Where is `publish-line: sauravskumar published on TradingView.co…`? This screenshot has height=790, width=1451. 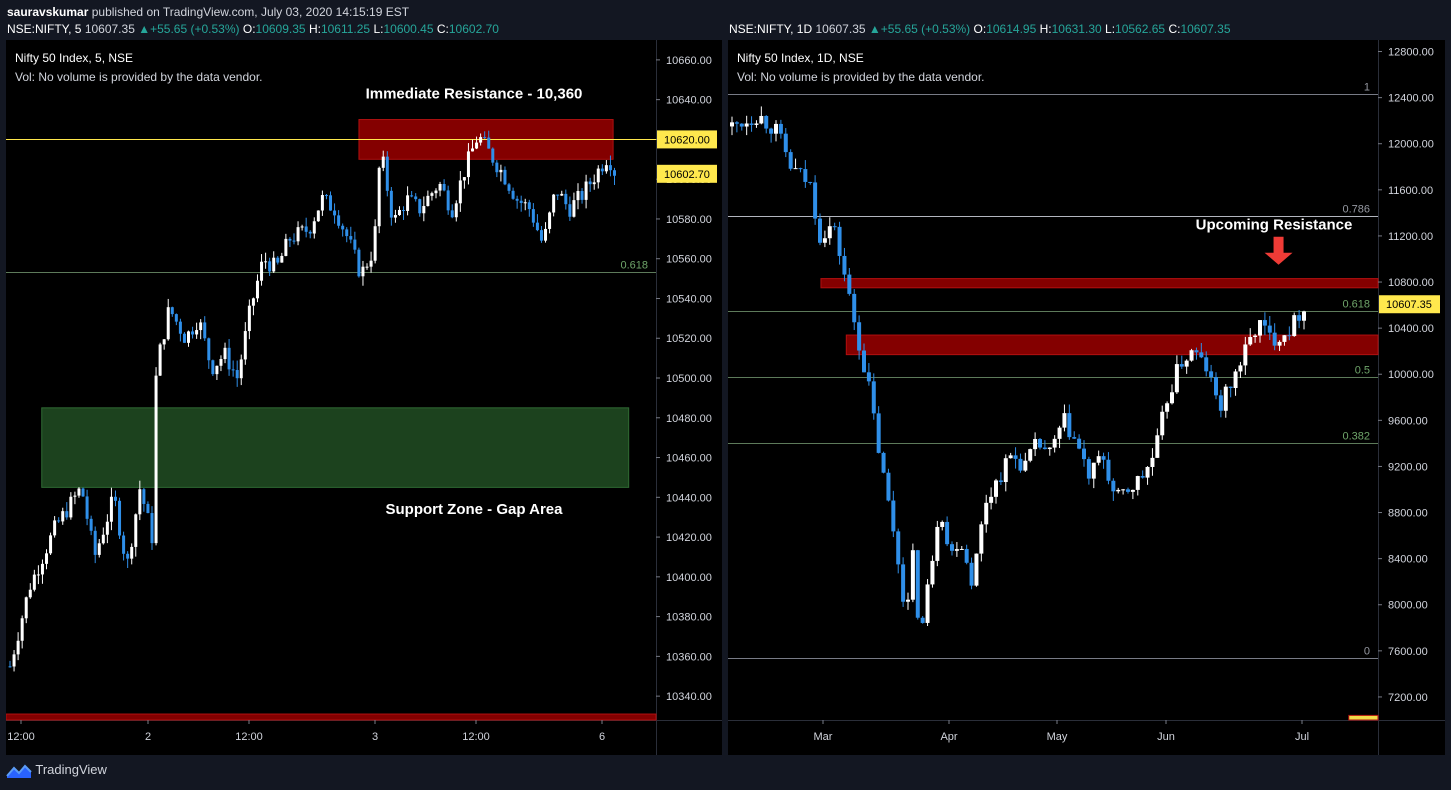 publish-line: sauravskumar published on TradingView.co… is located at coordinates (208, 12).